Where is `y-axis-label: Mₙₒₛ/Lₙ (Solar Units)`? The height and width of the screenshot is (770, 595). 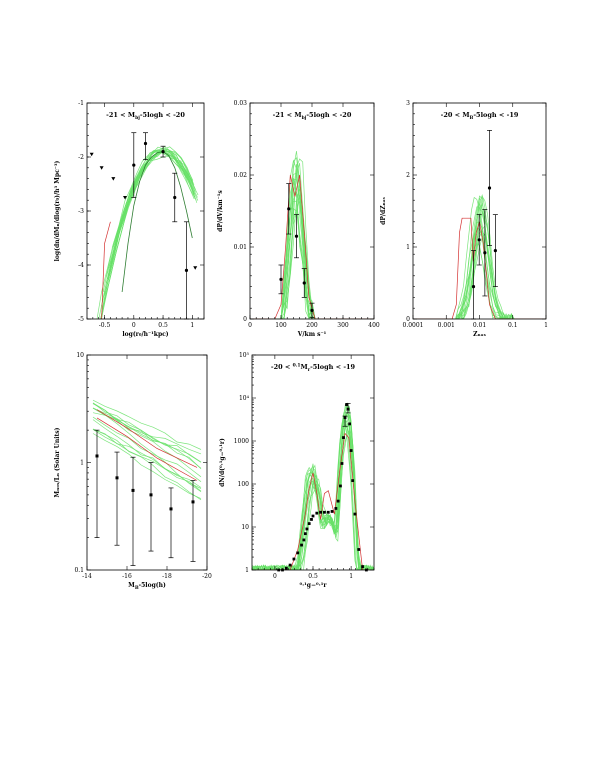 y-axis-label: Mₙₒₛ/Lₙ (Solar Units) is located at coordinates (57, 462).